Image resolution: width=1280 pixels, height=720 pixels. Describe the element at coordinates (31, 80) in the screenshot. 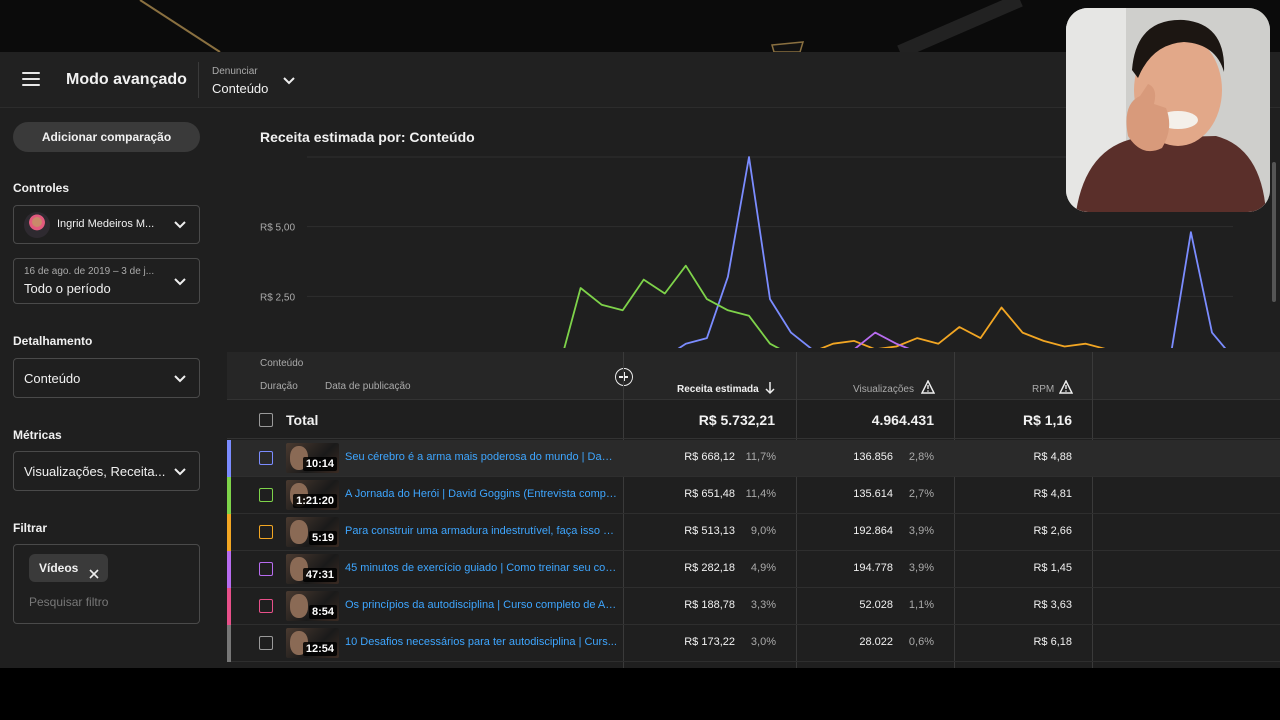

I see `hamburger-menu-icon` at that location.